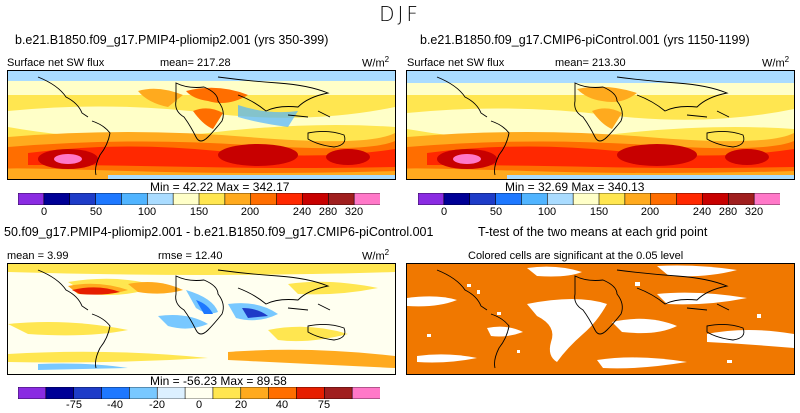  Describe the element at coordinates (218, 381) in the screenshot. I see `panel3-minmax: Min = -56.23 Max = 89.58` at that location.